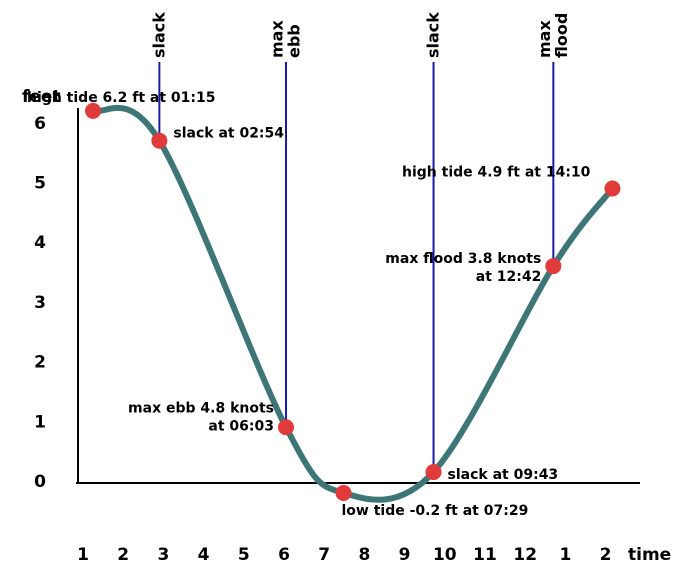 The image size is (699, 576). Describe the element at coordinates (561, 35) in the screenshot. I see `marker-label: flood` at that location.